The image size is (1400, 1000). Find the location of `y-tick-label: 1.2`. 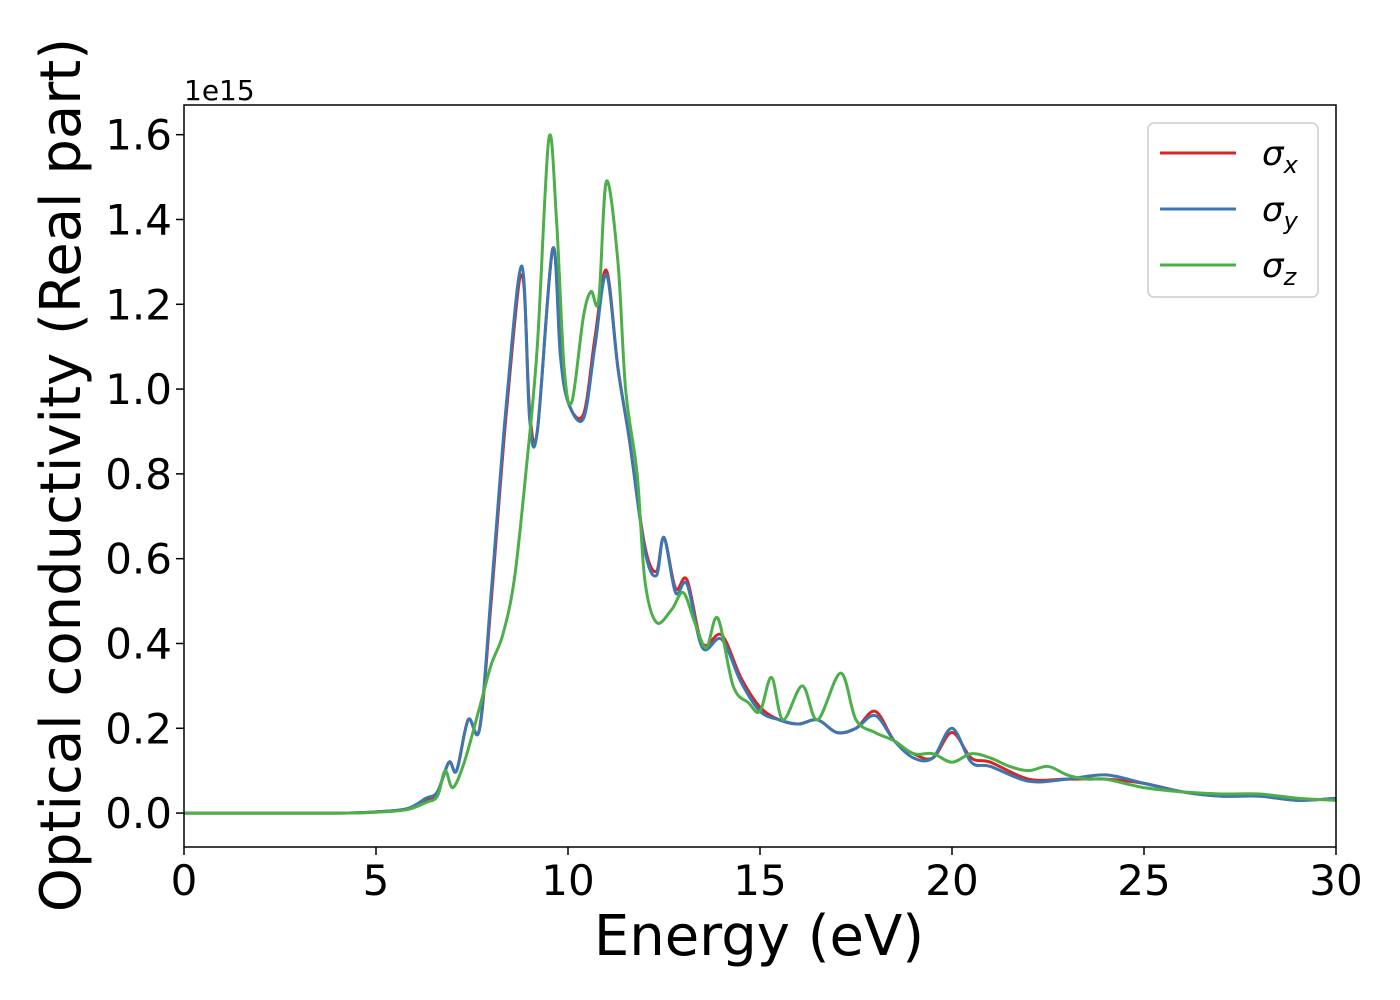

y-tick-label: 1.2 is located at coordinates (138, 304).